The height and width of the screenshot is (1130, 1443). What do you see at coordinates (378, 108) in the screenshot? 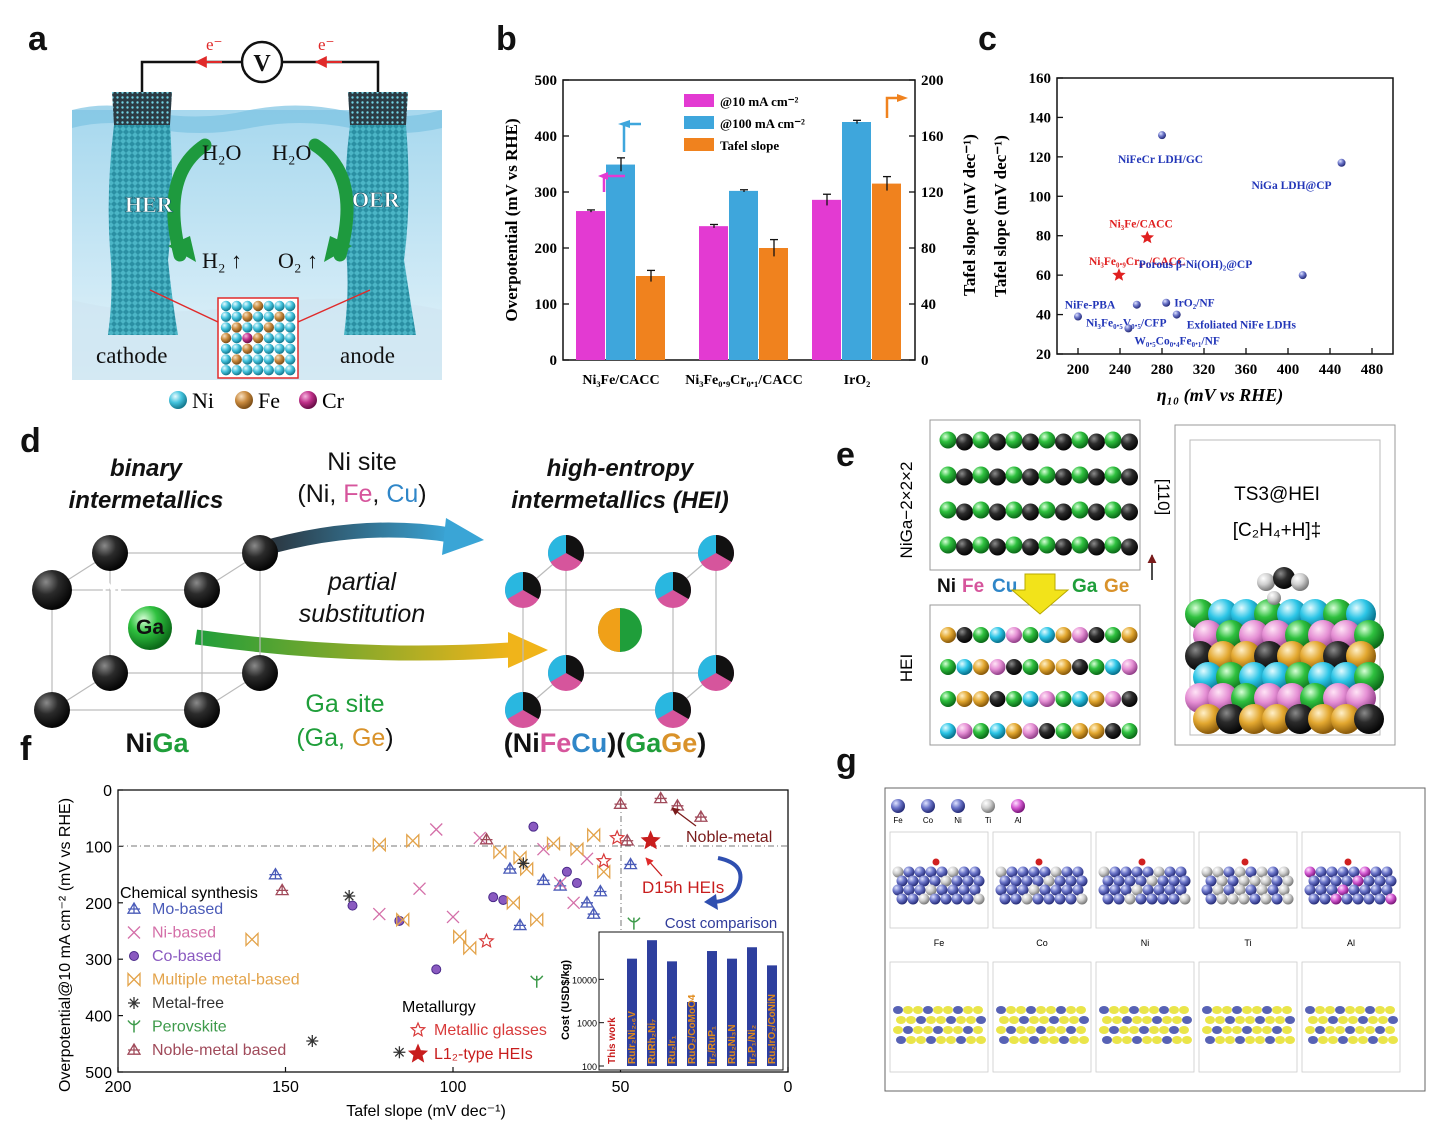
I see `anode-top` at bounding box center [378, 108].